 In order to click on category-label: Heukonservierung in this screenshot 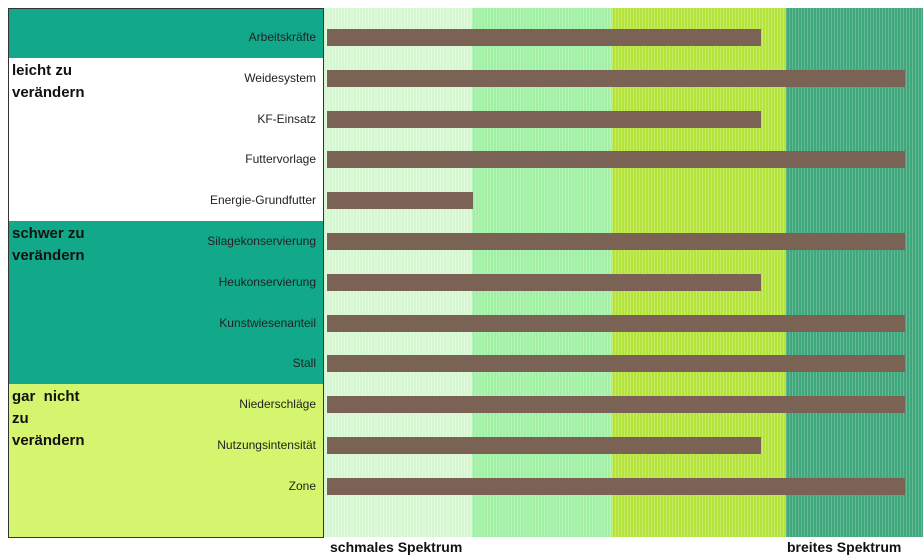, I will do `click(267, 281)`.